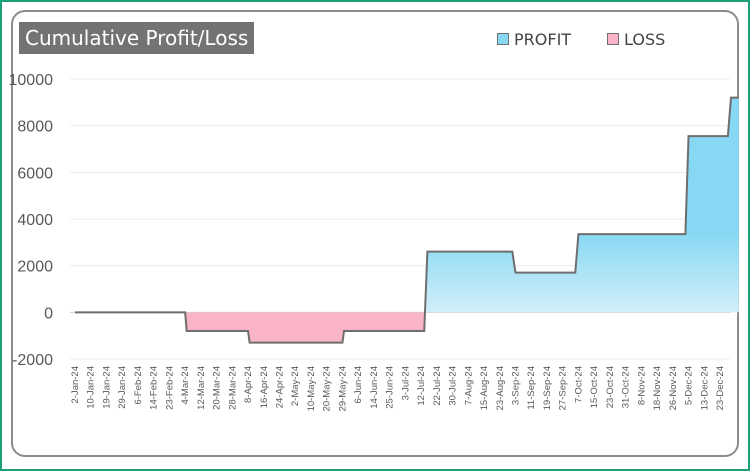 This screenshot has width=750, height=471. I want to click on loss-swatch, so click(613, 39).